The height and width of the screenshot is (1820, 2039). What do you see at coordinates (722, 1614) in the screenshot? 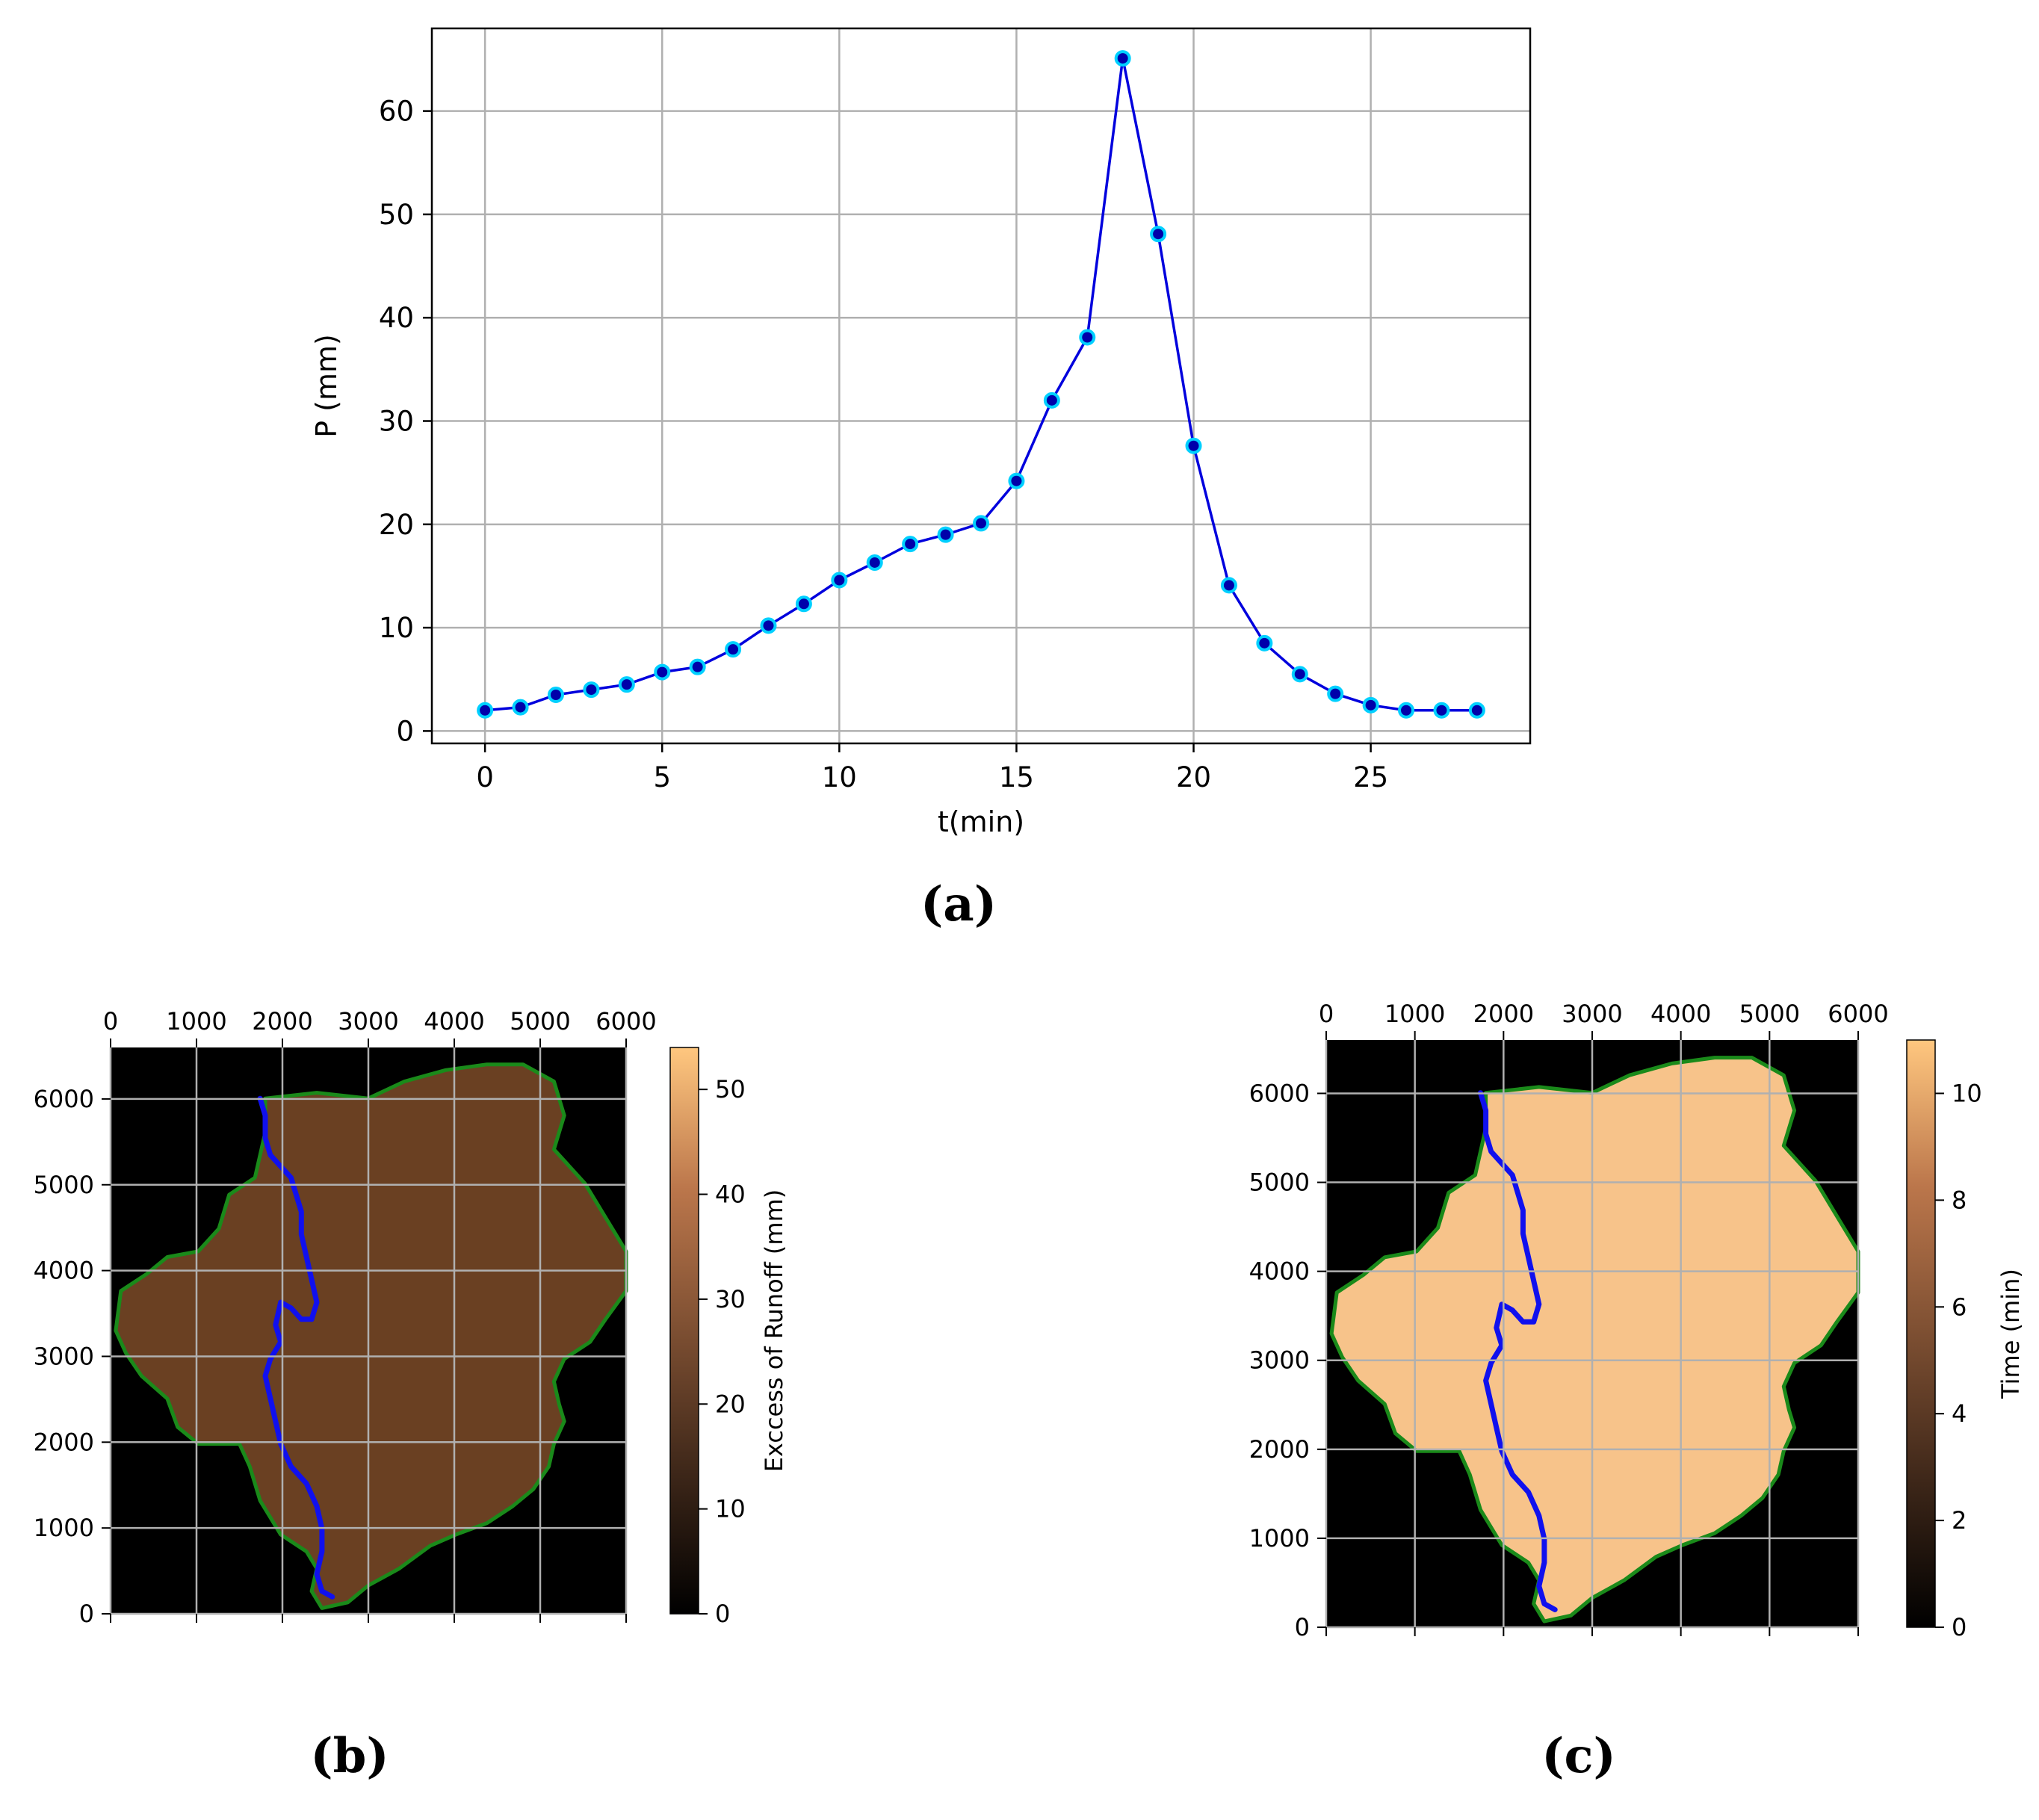
I see `colorbar-tick-label: 0` at bounding box center [722, 1614].